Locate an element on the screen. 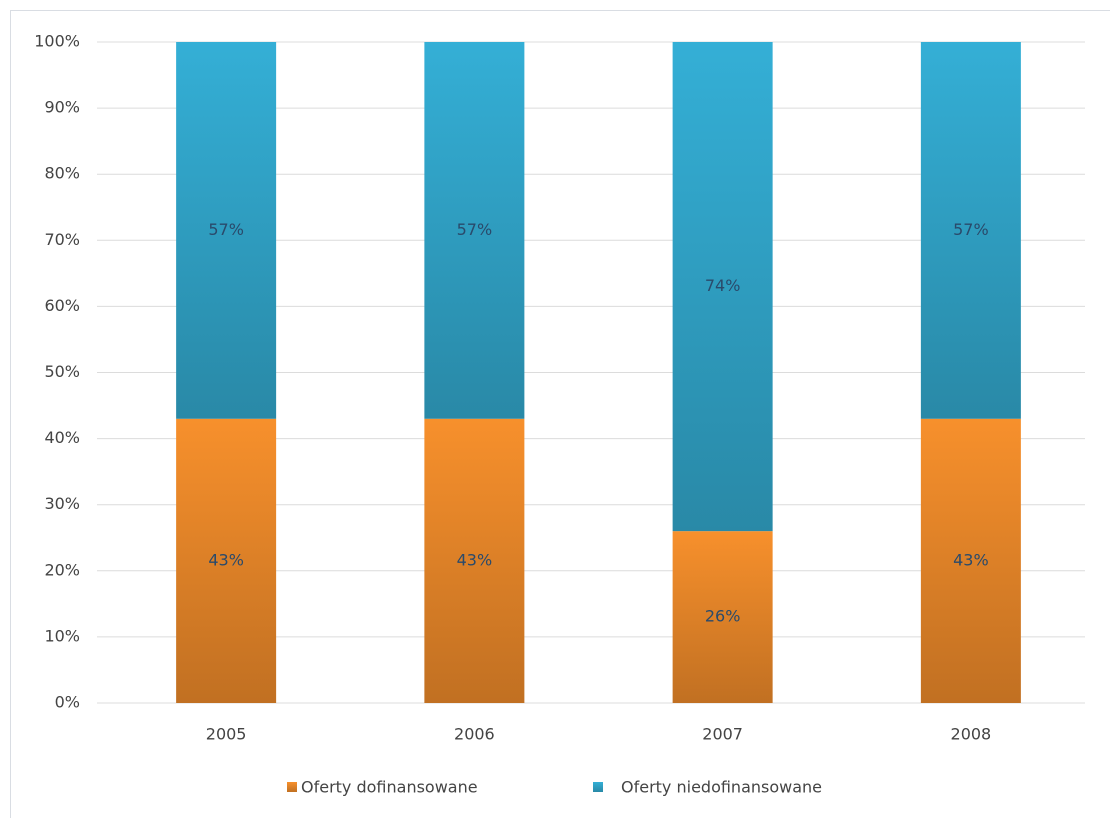 The height and width of the screenshot is (822, 1110). y-tick-label: 0% is located at coordinates (67, 702).